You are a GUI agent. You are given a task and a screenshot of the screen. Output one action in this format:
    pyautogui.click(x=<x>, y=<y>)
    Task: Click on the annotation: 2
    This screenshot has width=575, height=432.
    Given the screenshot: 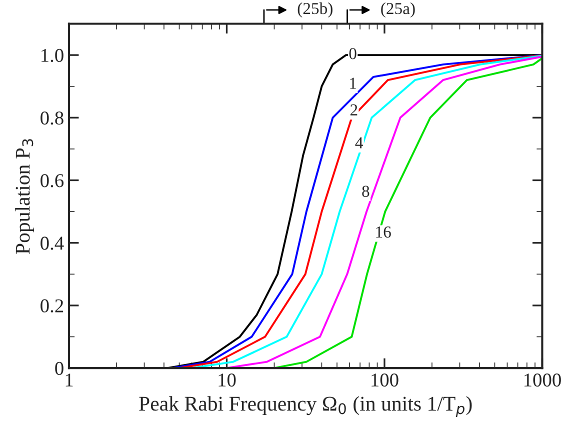 What is the action you would take?
    pyautogui.click(x=354, y=110)
    